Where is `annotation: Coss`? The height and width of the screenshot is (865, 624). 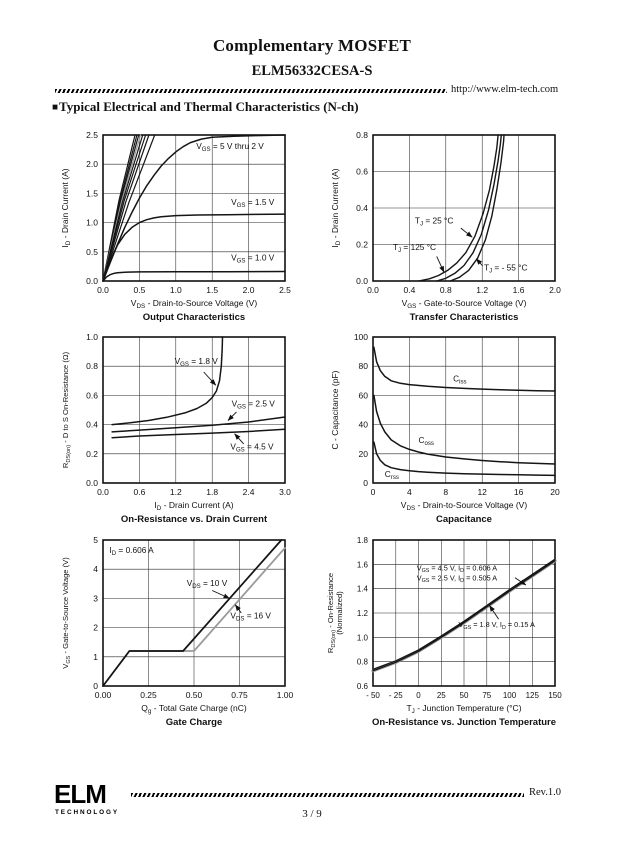
annotation: Coss is located at coordinates (426, 441).